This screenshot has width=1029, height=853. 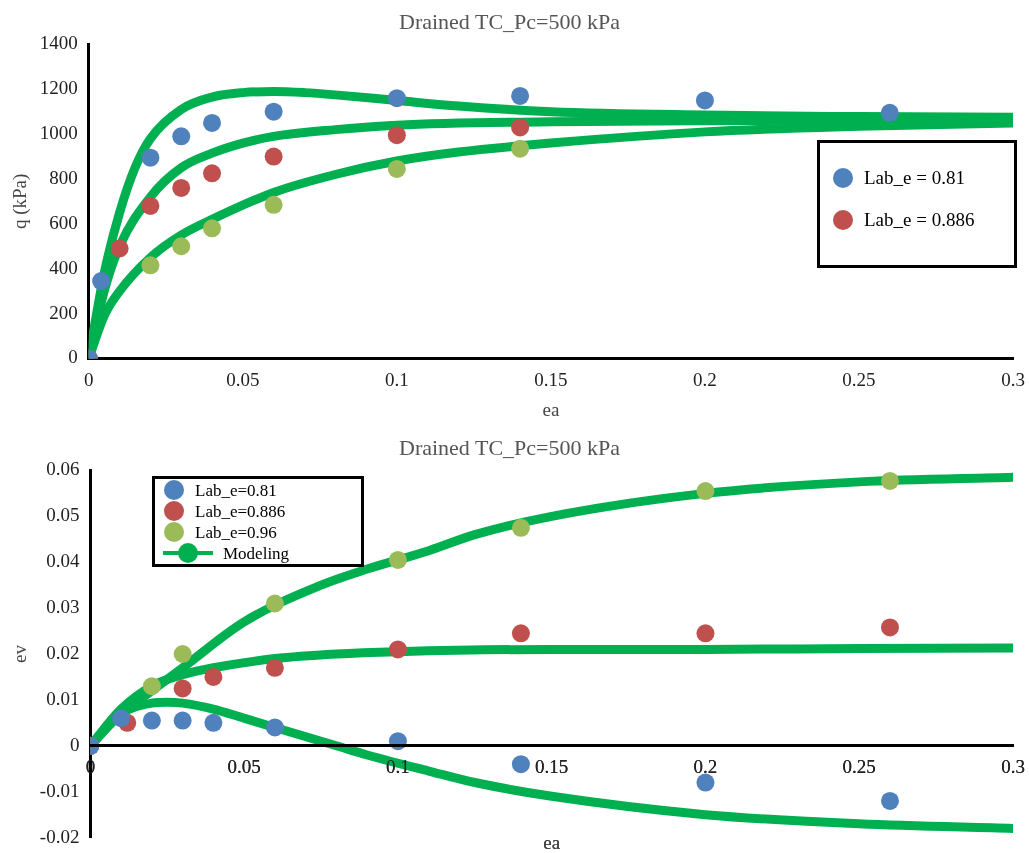 I want to click on legend-label: Lab_e = 0.81, so click(x=914, y=178).